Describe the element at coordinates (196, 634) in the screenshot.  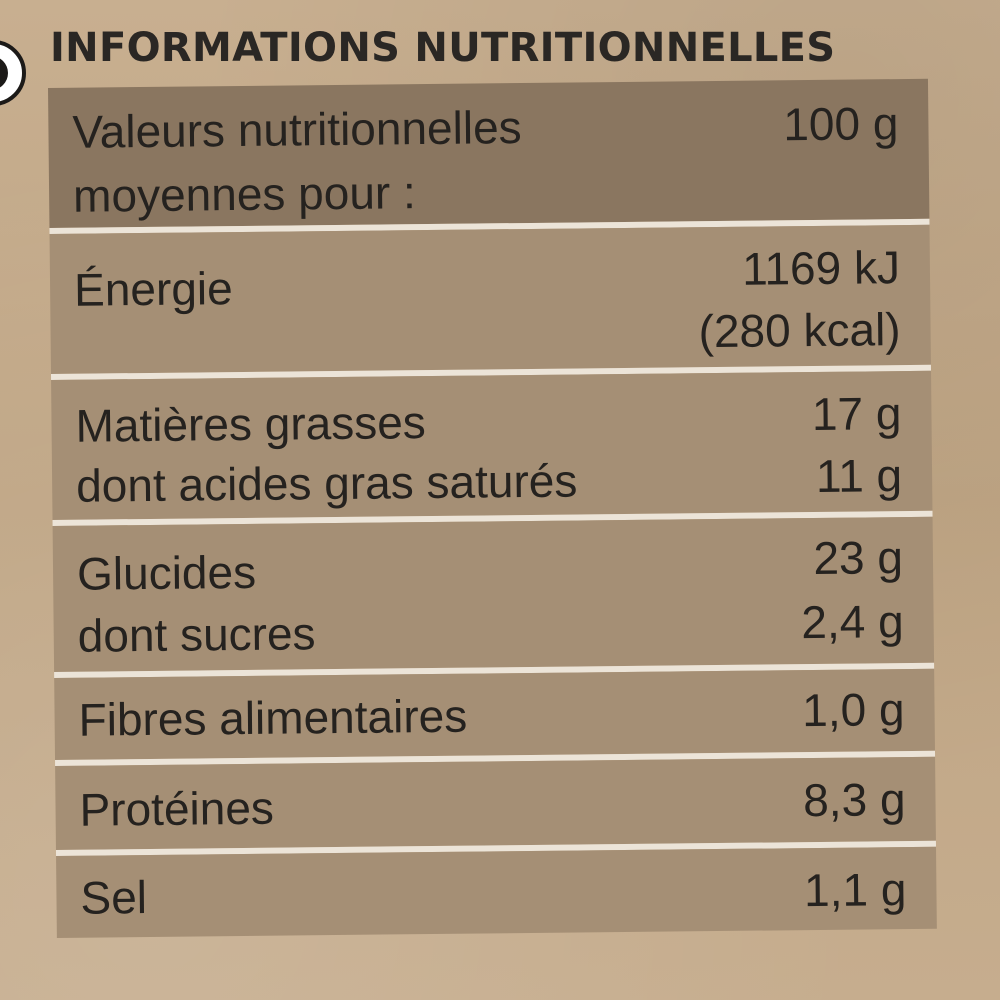
I see `row-sub-label: dont sucres` at that location.